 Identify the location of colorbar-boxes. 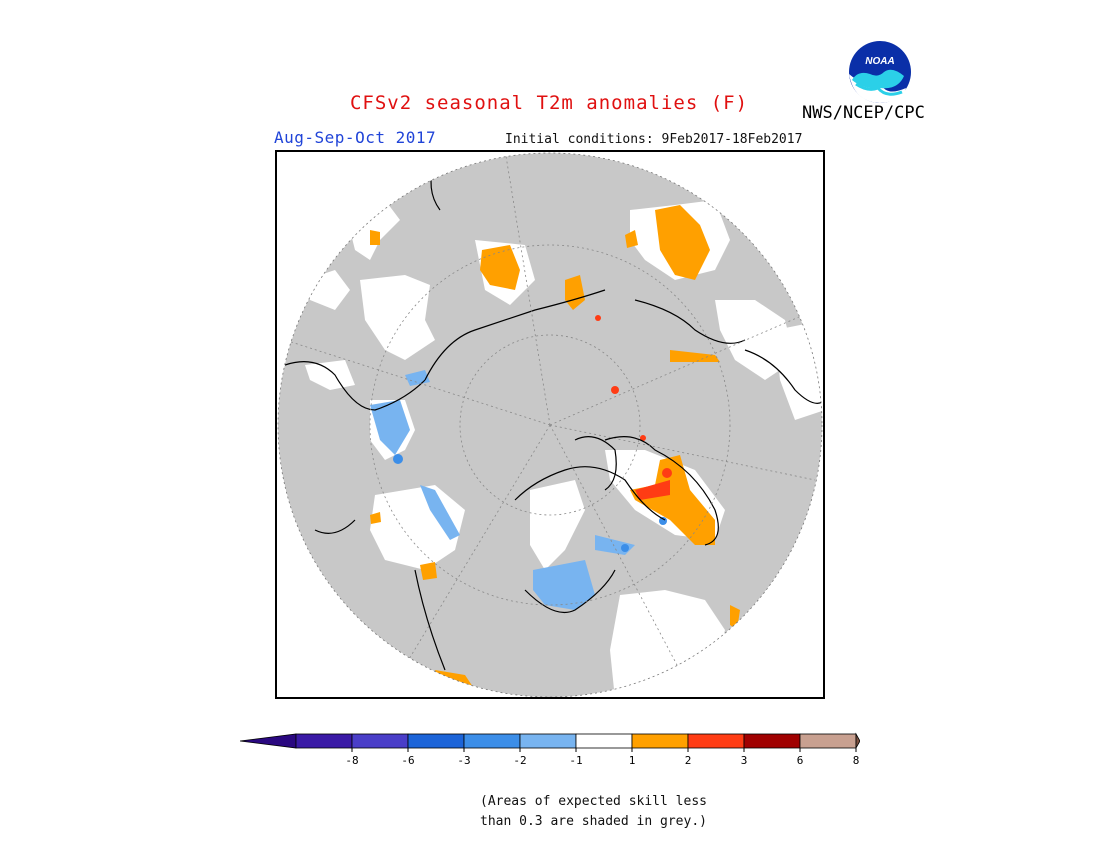
(550, 741).